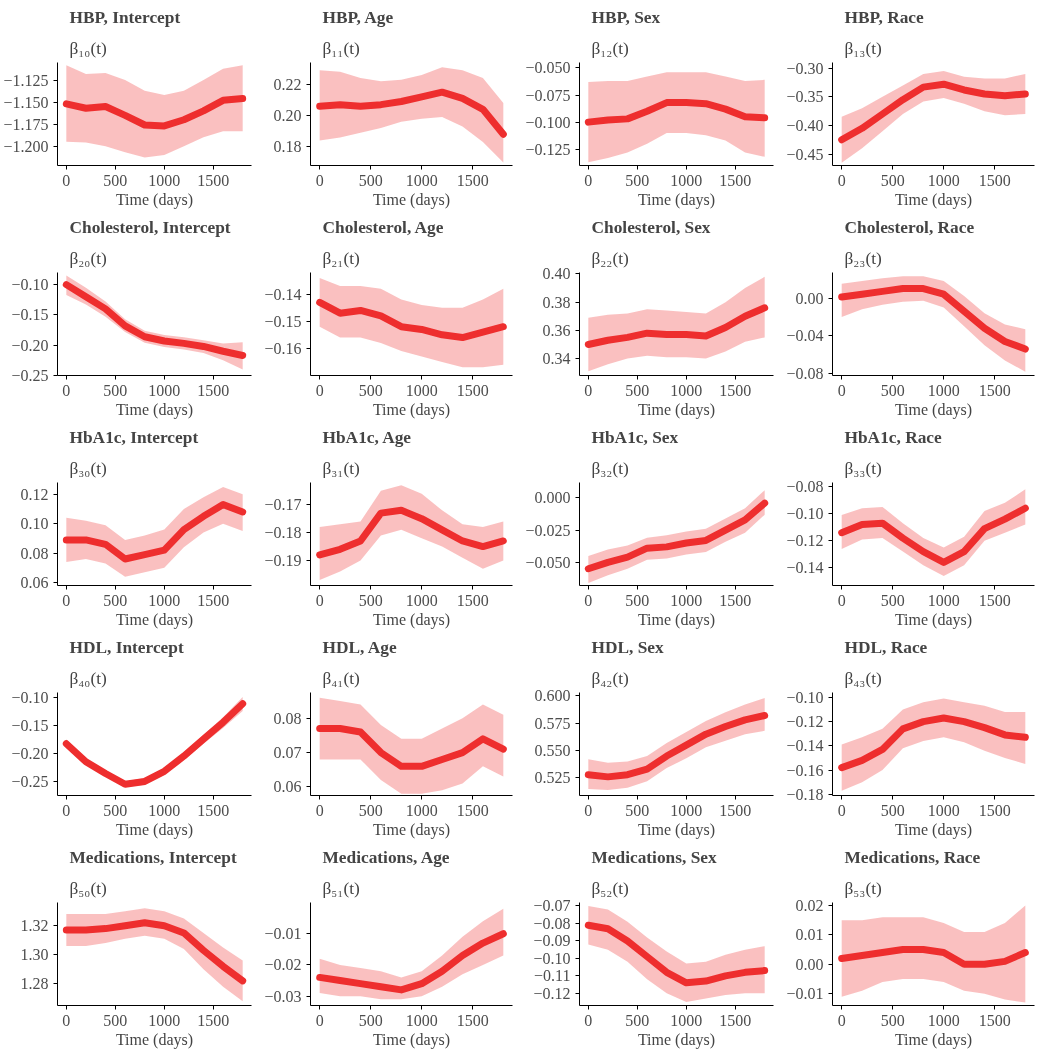 The width and height of the screenshot is (1045, 1053). Describe the element at coordinates (809, 935) in the screenshot. I see `y-tick-label: 0.01` at that location.